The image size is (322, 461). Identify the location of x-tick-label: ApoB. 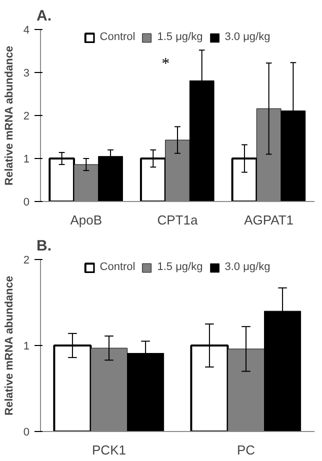
(86, 220).